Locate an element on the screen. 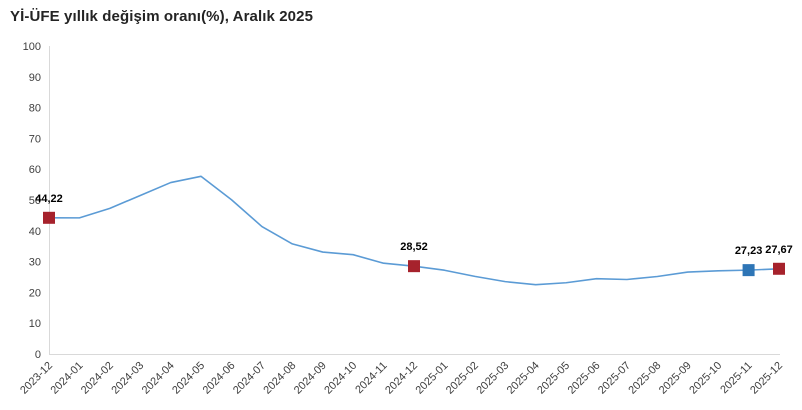 Image resolution: width=802 pixels, height=410 pixels. y-axis-tick-label: 80 is located at coordinates (35, 109).